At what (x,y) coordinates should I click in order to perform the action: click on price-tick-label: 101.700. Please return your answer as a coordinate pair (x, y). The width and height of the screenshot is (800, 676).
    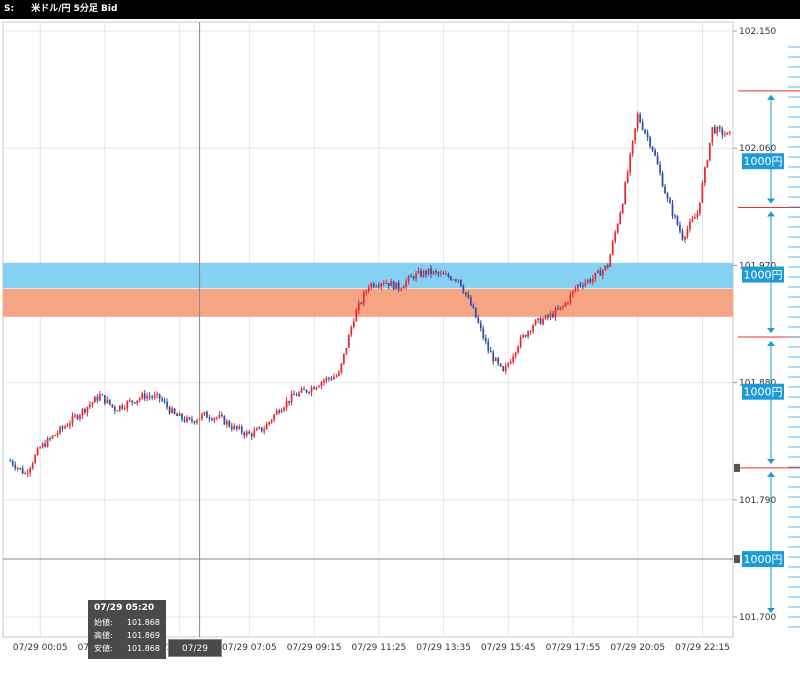
    Looking at the image, I should click on (757, 618).